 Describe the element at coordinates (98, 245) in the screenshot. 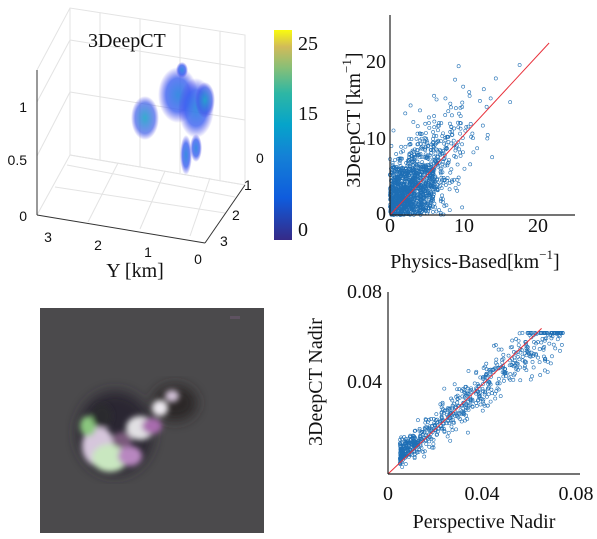

I see `x-tick: 2` at that location.